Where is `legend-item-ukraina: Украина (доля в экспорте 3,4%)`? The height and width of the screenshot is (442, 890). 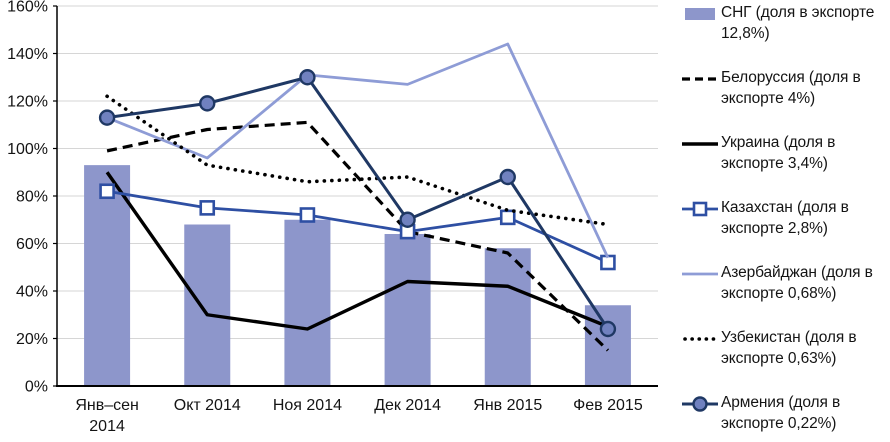 legend-item-ukraina: Украина (доля в экспорте 3,4%) is located at coordinates (785, 153).